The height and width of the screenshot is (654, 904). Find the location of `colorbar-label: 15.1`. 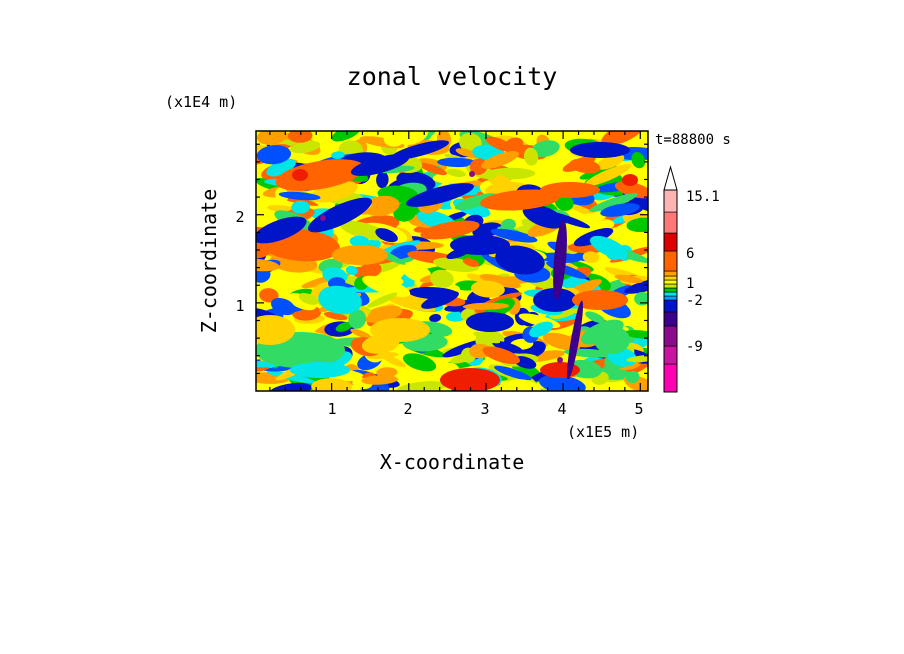

colorbar-label: 15.1 is located at coordinates (703, 197).